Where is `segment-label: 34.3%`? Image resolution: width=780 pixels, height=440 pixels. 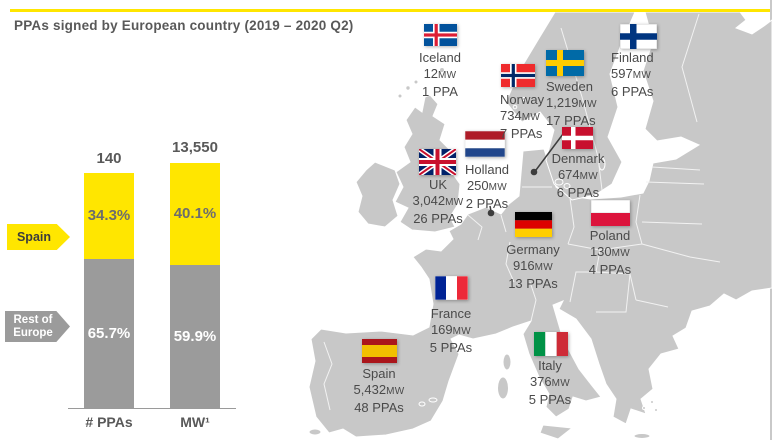
segment-label: 34.3% is located at coordinates (109, 216).